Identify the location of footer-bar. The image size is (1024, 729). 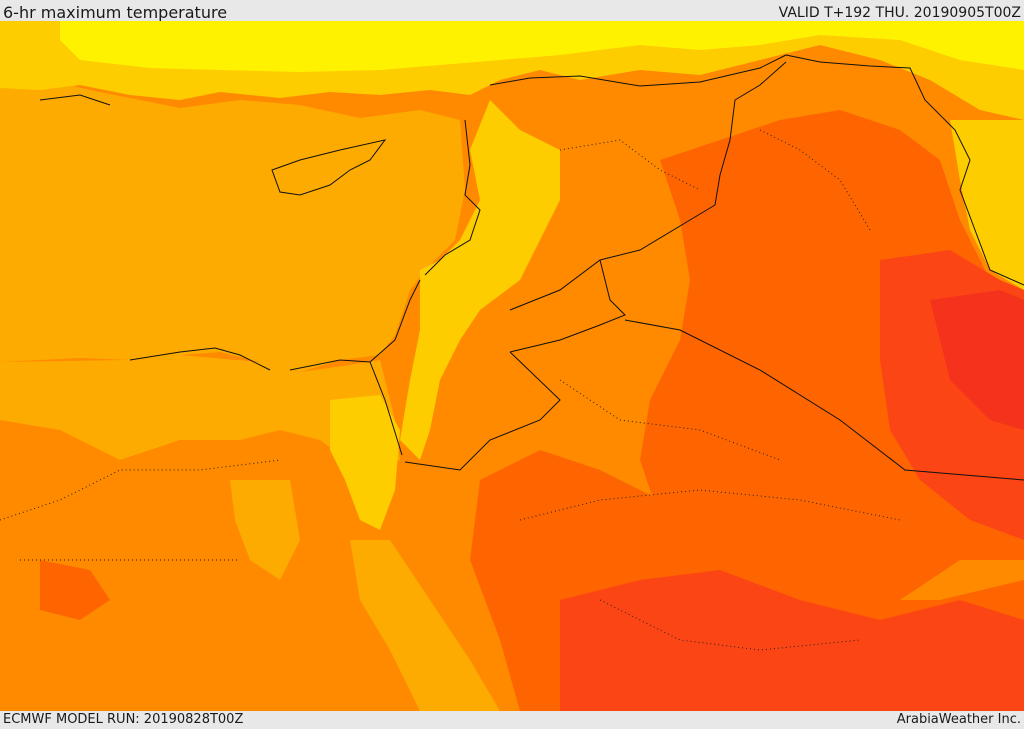
(512, 720).